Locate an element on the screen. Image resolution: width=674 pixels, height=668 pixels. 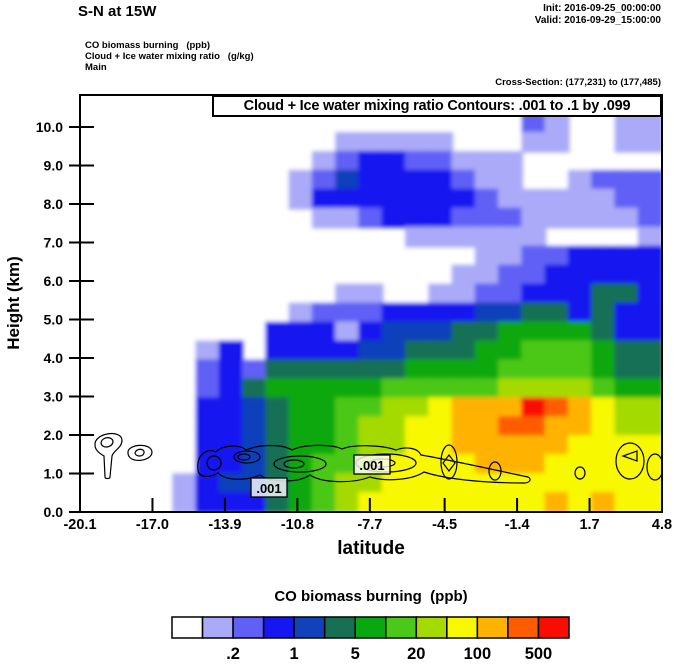
svg-text: 0.0 is located at coordinates (54, 512).